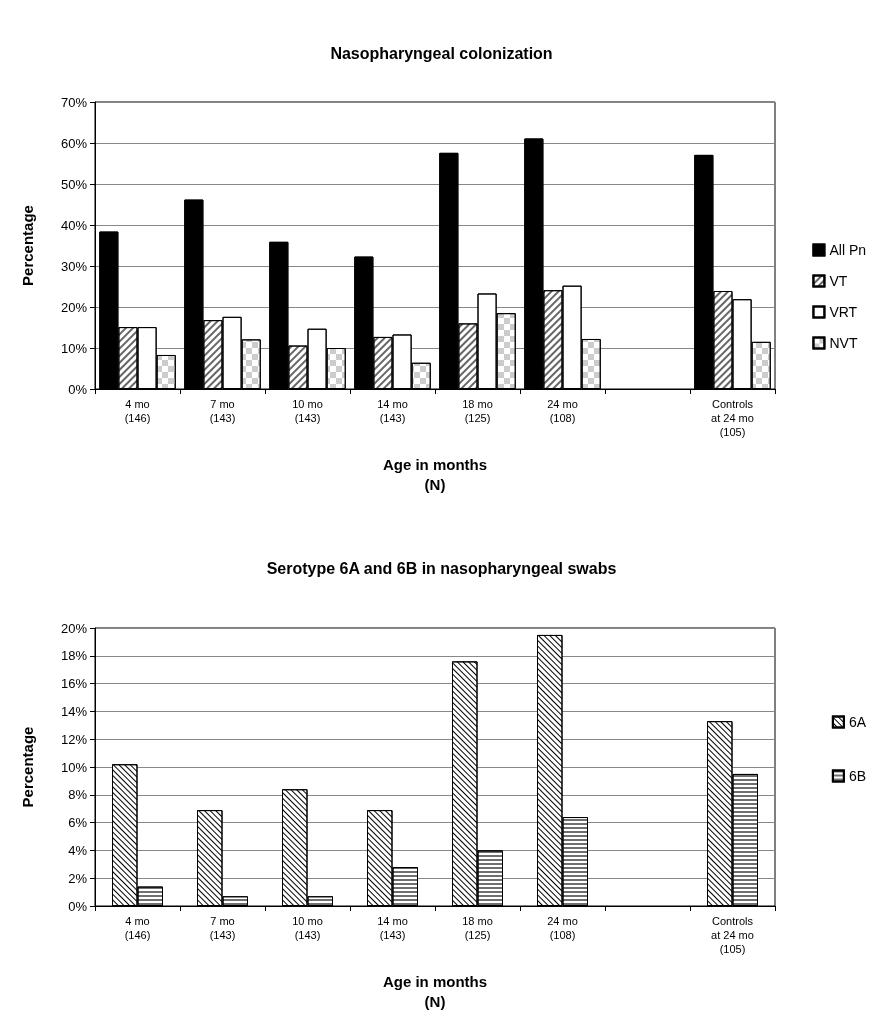 Image resolution: width=883 pixels, height=1033 pixels. What do you see at coordinates (74, 266) in the screenshot?
I see `y-tick-label: 30%` at bounding box center [74, 266].